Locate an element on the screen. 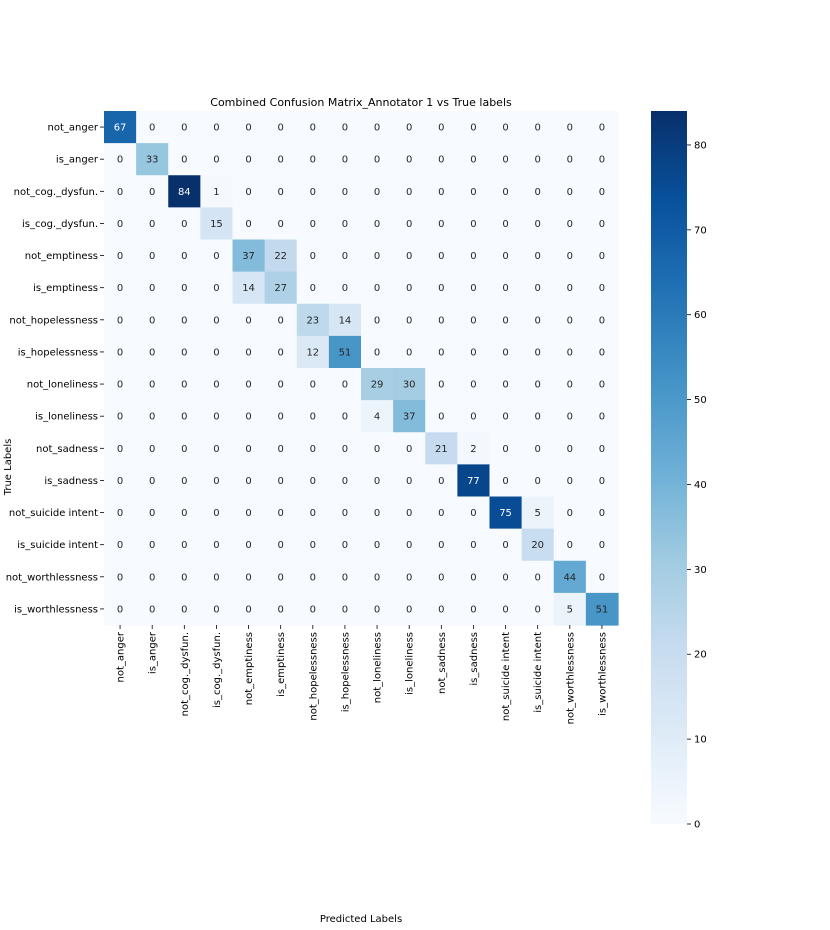 The width and height of the screenshot is (830, 930). cell-value-label: 77 is located at coordinates (473, 481).